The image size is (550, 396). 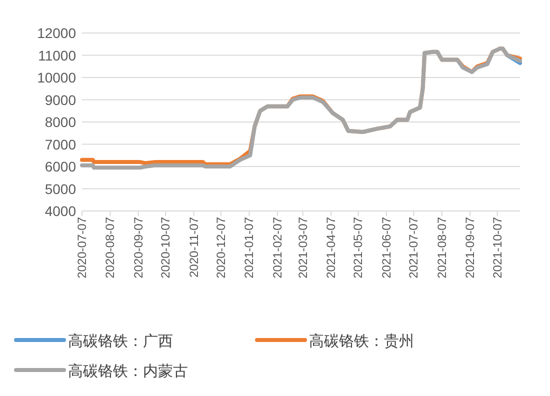 What do you see at coordinates (249, 247) in the screenshot?
I see `x-tick-label: 2021-01-07` at bounding box center [249, 247].